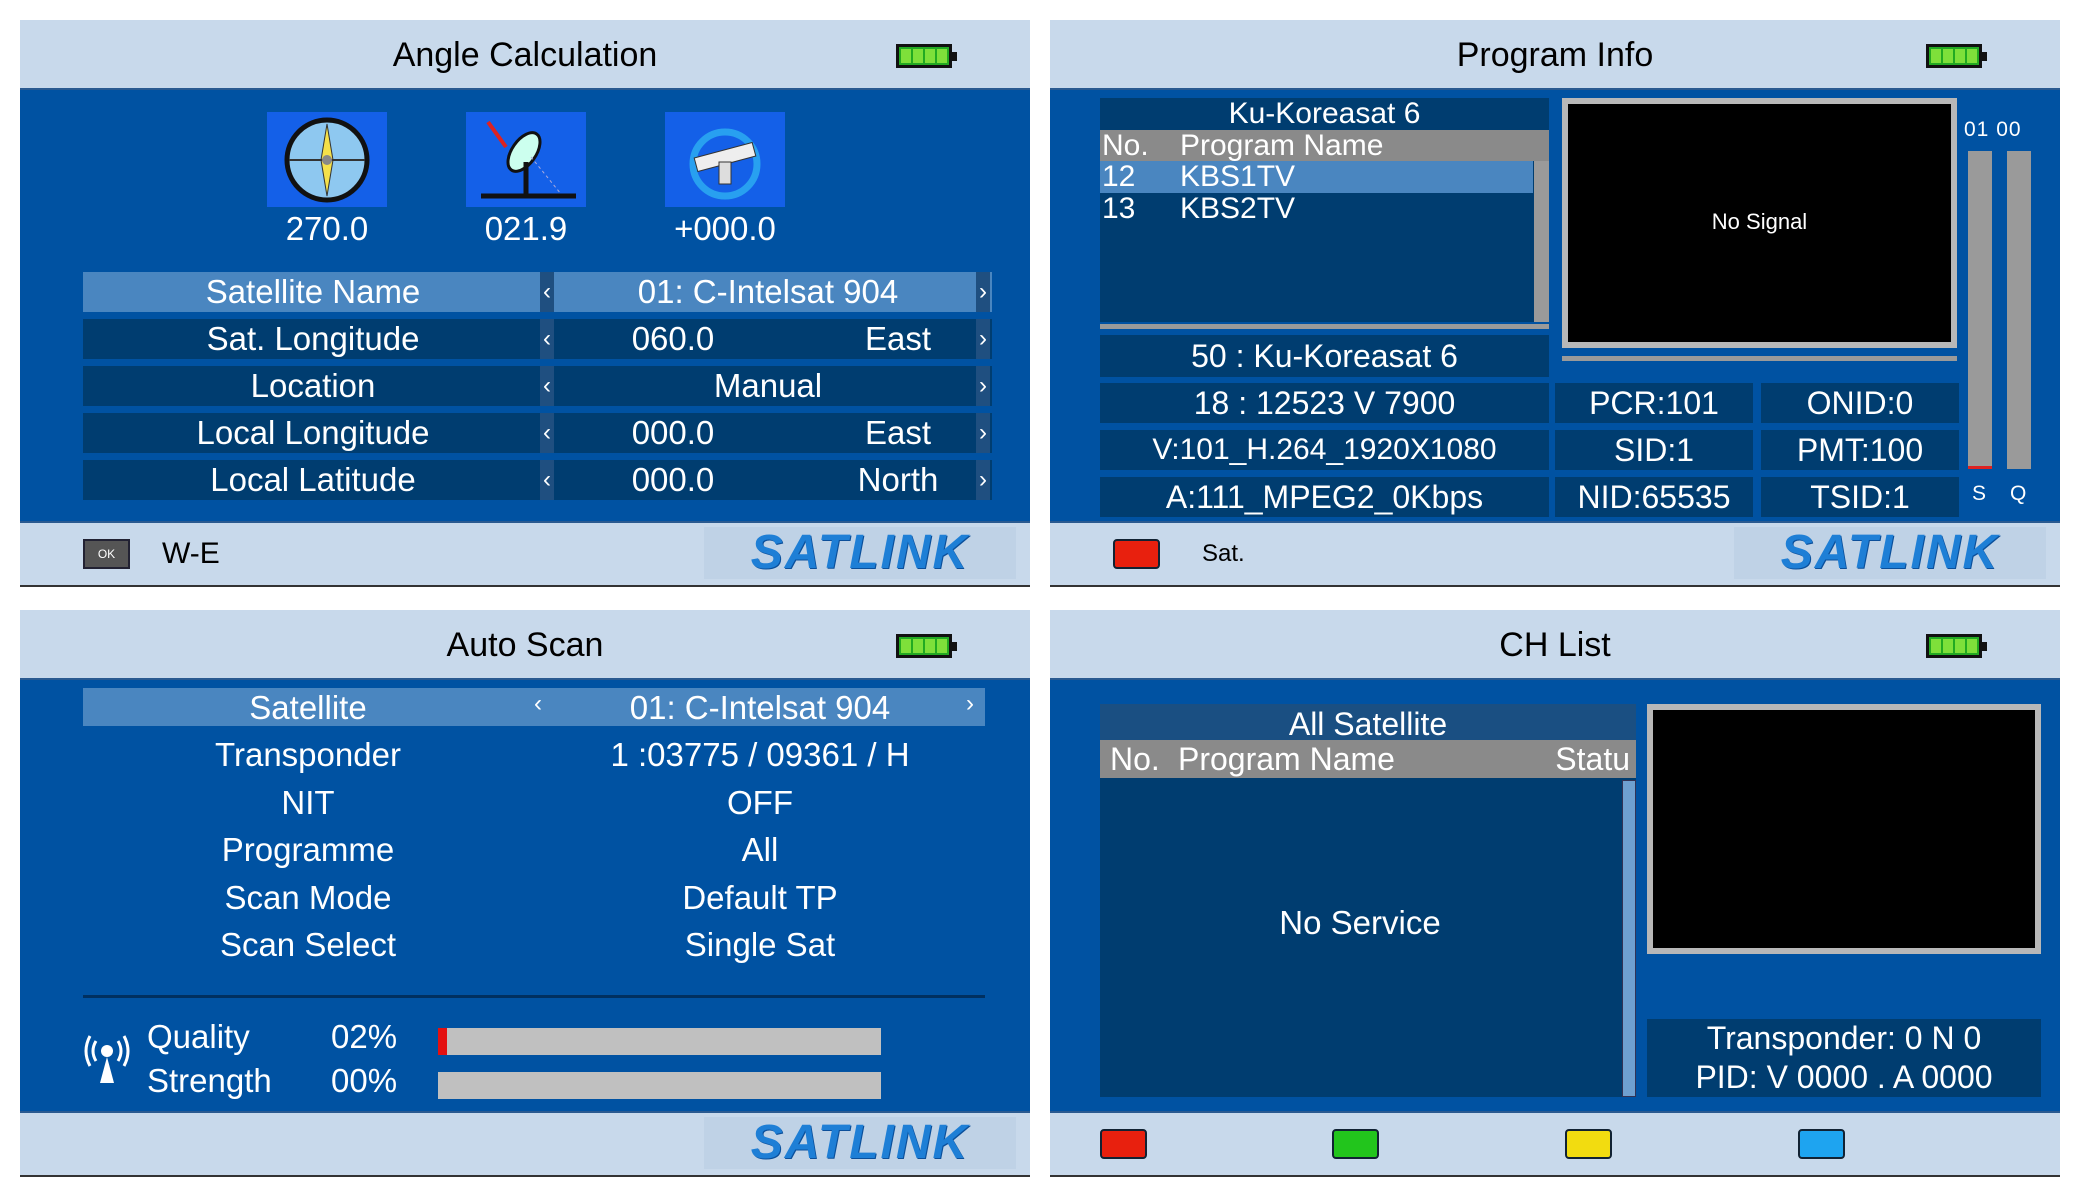 Image resolution: width=2078 pixels, height=1204 pixels. What do you see at coordinates (442, 1041) in the screenshot?
I see `quality-bar-fill` at bounding box center [442, 1041].